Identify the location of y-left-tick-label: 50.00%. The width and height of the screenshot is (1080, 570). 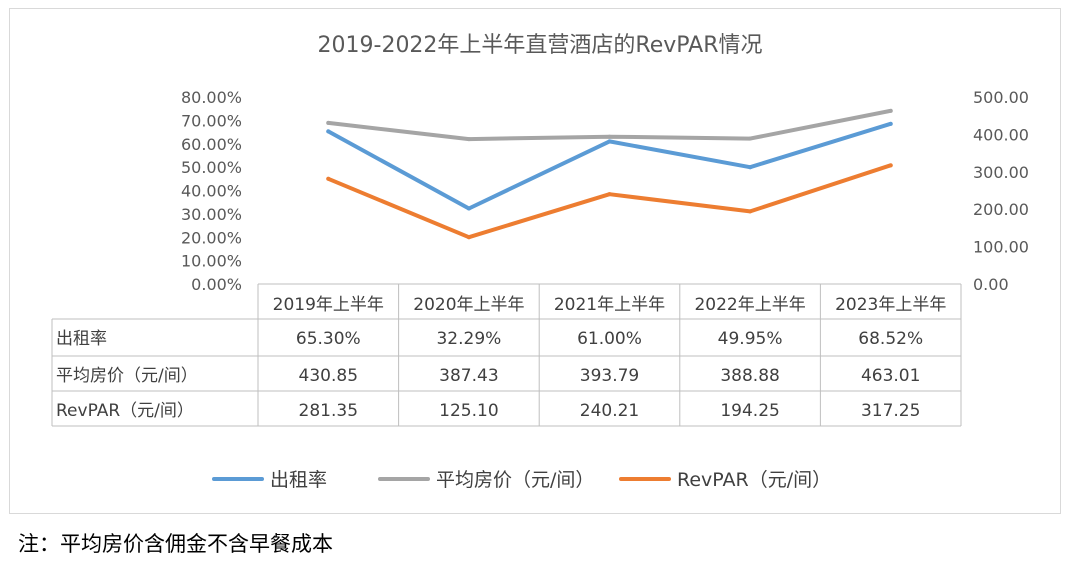
(211, 167).